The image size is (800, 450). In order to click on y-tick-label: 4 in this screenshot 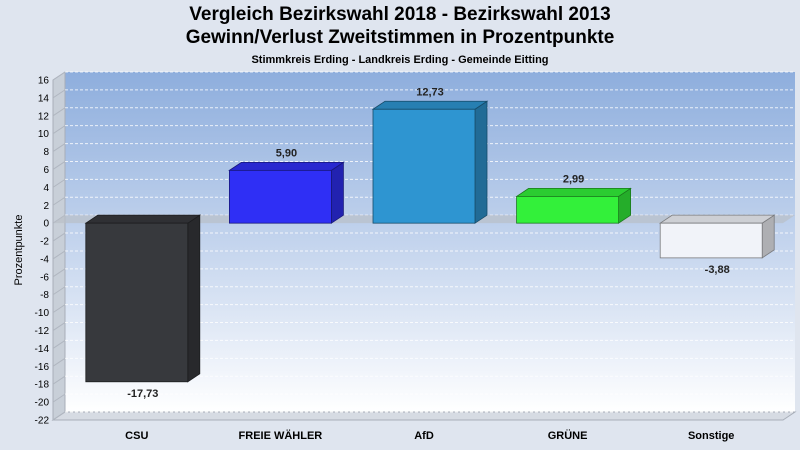, I will do `click(46, 188)`.